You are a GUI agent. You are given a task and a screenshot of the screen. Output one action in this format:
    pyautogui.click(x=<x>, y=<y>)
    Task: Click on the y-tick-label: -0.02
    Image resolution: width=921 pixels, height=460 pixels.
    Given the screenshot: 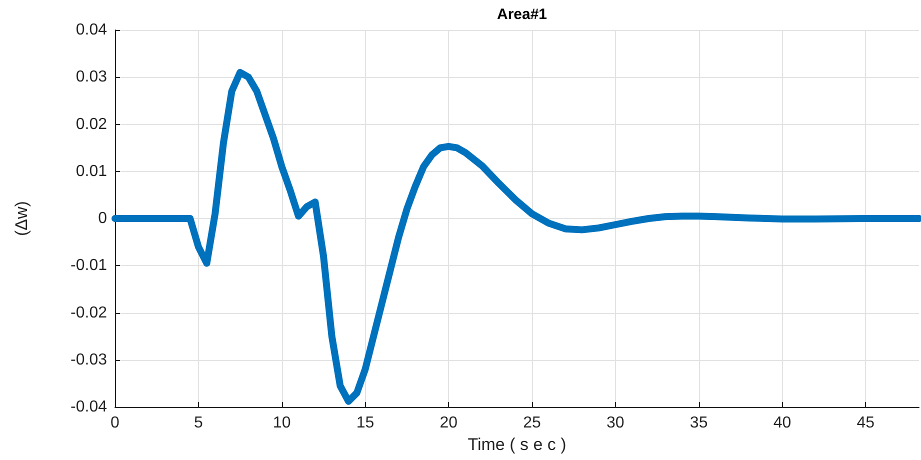 What is the action you would take?
    pyautogui.click(x=89, y=313)
    